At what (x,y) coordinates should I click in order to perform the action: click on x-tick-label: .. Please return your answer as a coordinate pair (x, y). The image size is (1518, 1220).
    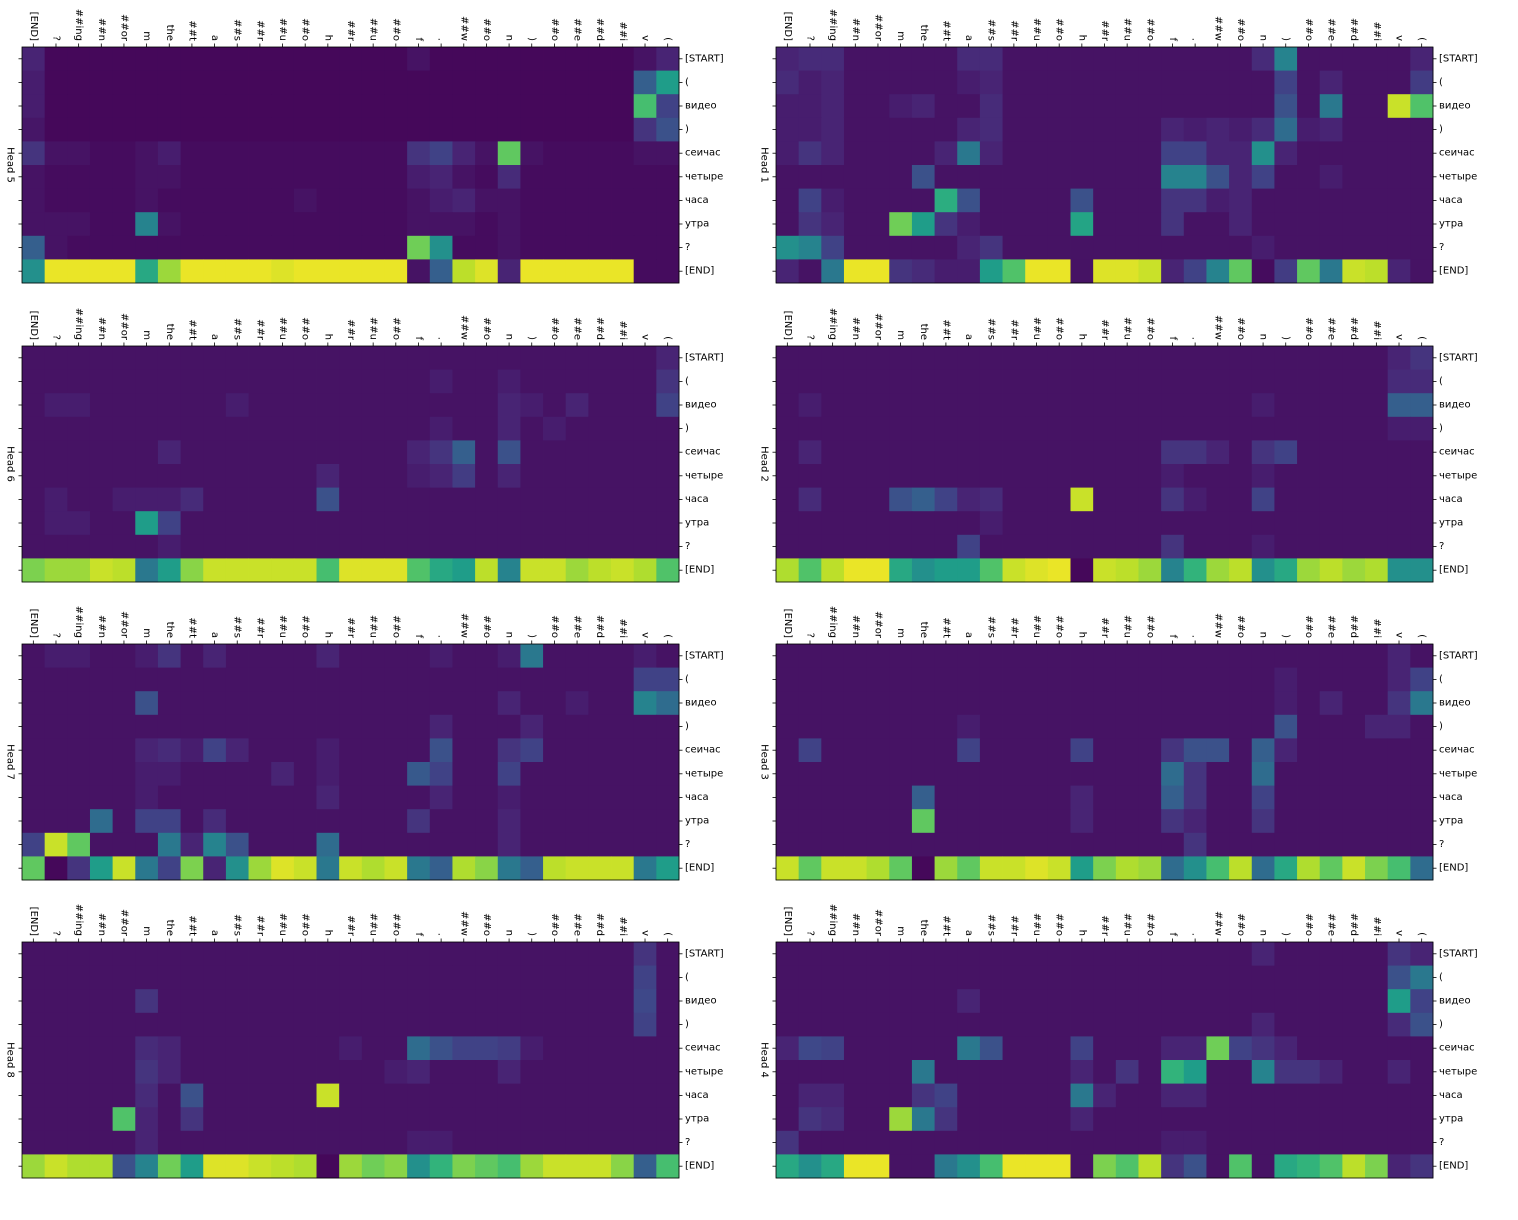
    Looking at the image, I should click on (441, 636).